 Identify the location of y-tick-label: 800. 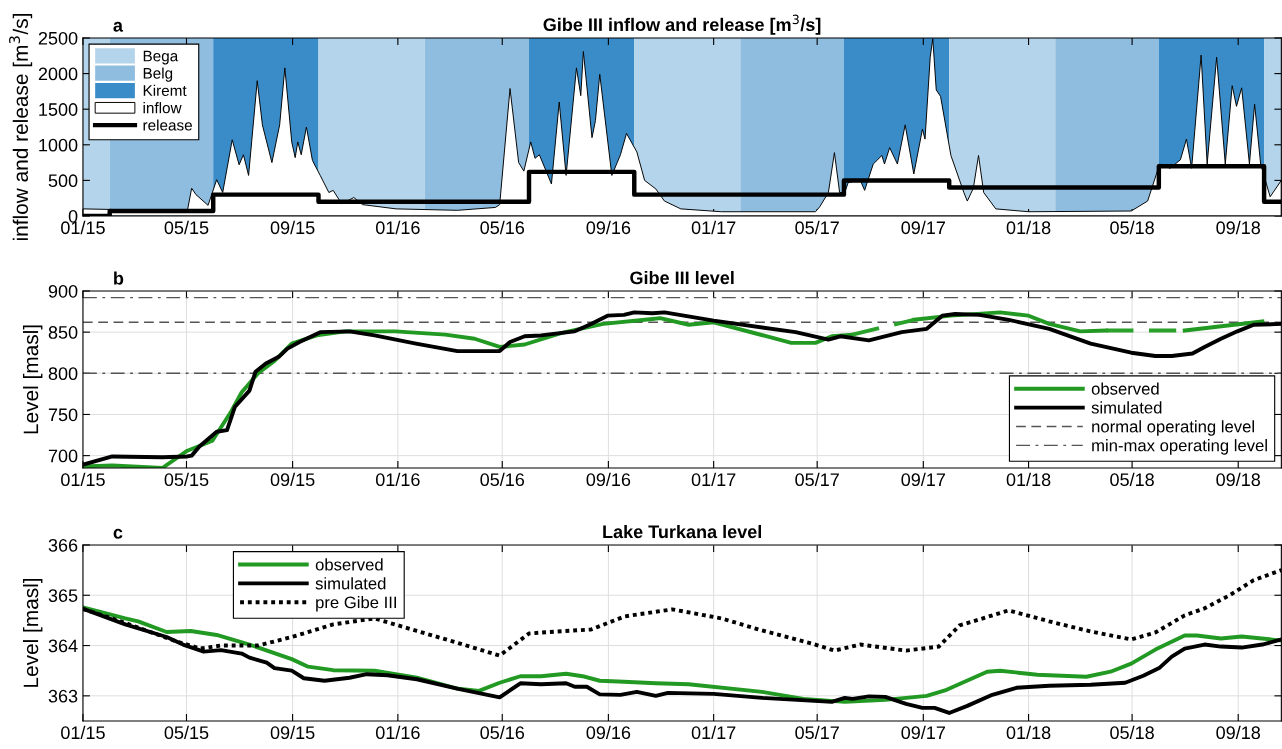
(63, 374).